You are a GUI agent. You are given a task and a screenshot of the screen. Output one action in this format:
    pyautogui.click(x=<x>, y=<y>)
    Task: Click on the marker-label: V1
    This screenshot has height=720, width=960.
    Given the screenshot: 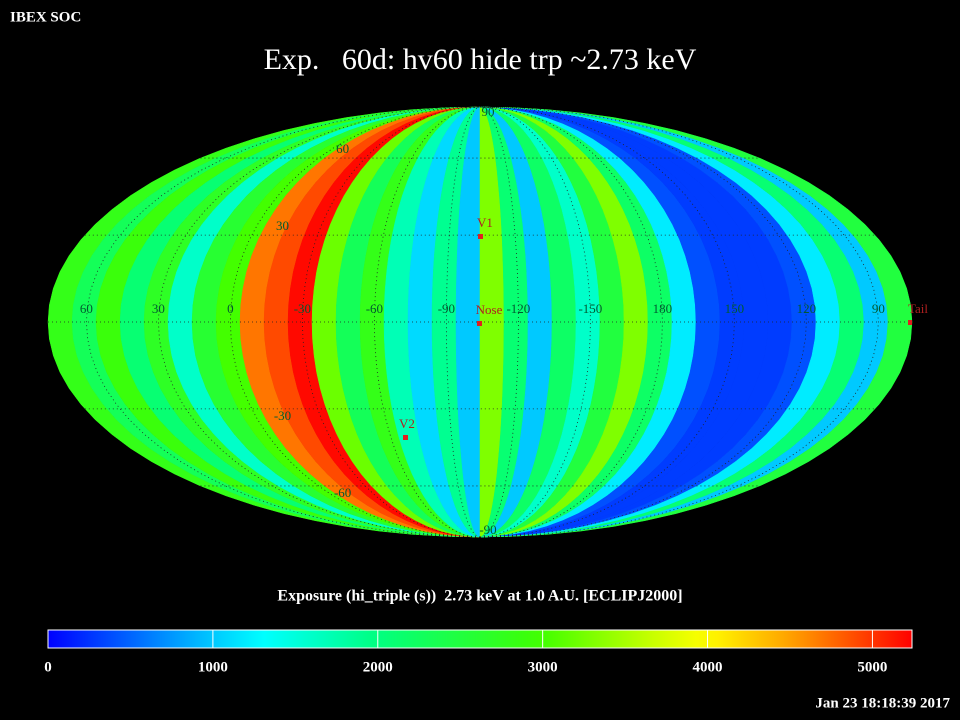 What is the action you would take?
    pyautogui.click(x=485, y=222)
    